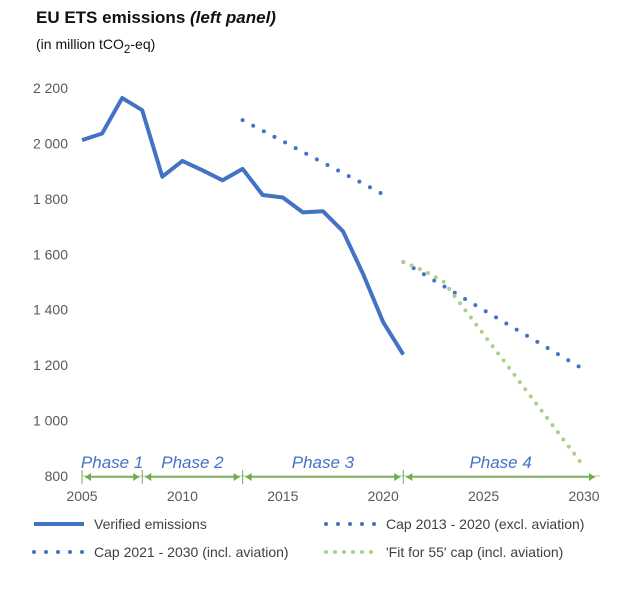  Describe the element at coordinates (127, 49) in the screenshot. I see `subtitle-subscript: 2` at that location.